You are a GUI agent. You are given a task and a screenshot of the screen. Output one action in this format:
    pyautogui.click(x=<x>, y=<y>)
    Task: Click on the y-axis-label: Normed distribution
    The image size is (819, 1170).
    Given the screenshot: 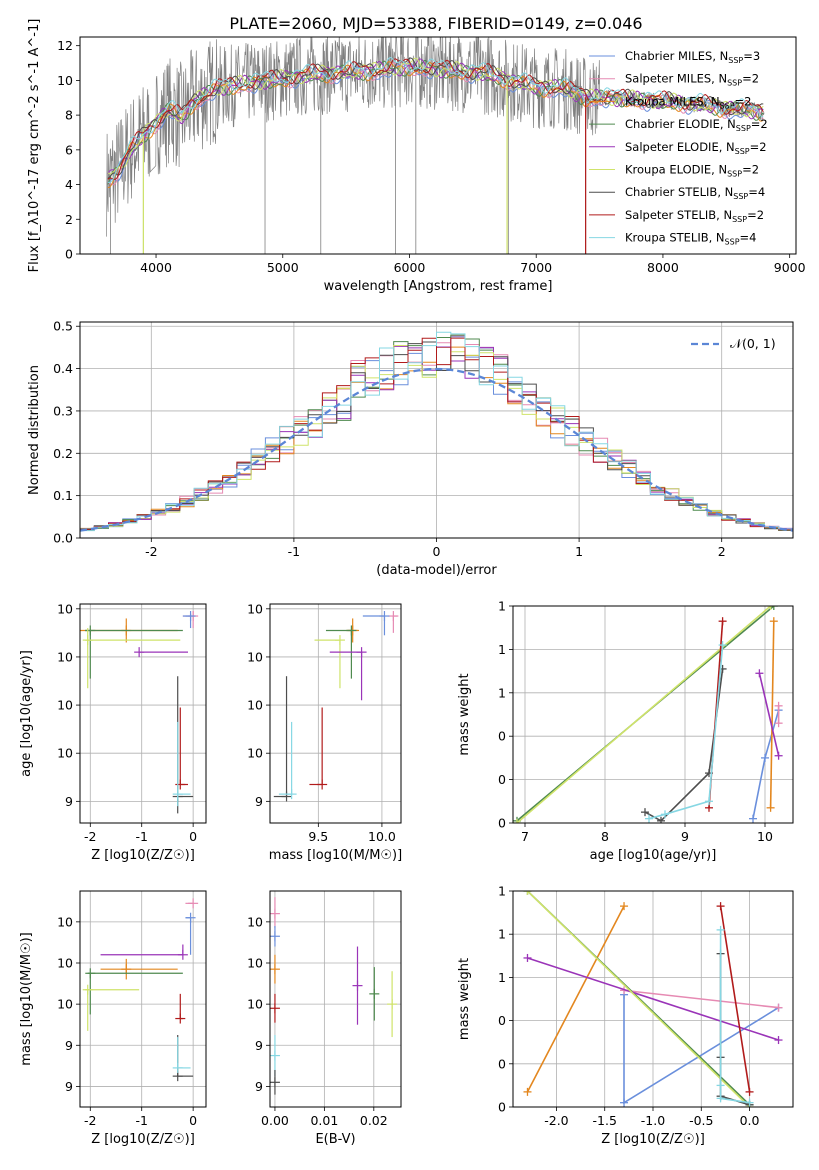 What is the action you would take?
    pyautogui.click(x=34, y=430)
    